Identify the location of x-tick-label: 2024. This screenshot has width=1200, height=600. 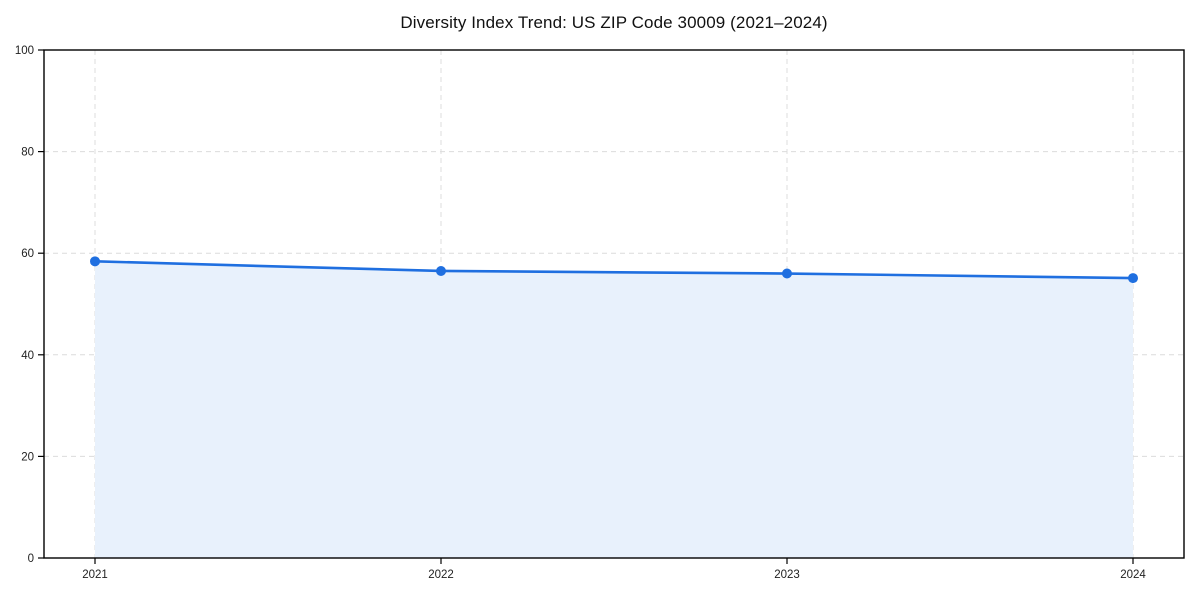
(1133, 575).